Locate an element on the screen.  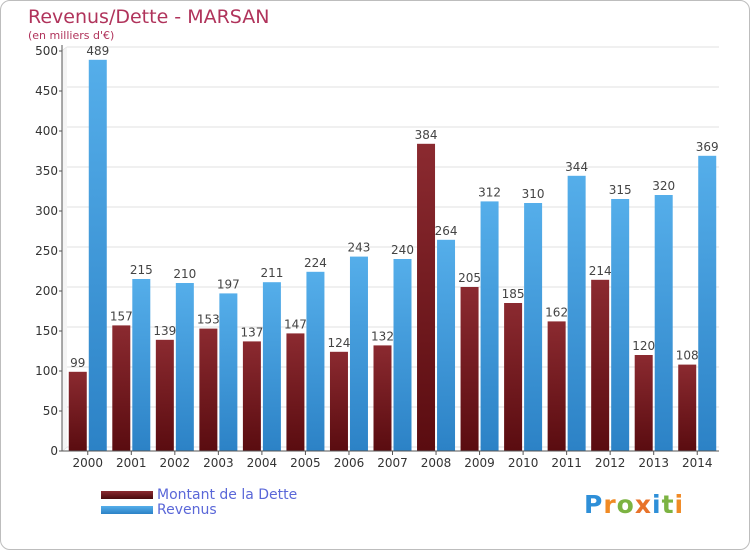
y-tick-label: 450 is located at coordinates (46, 91).